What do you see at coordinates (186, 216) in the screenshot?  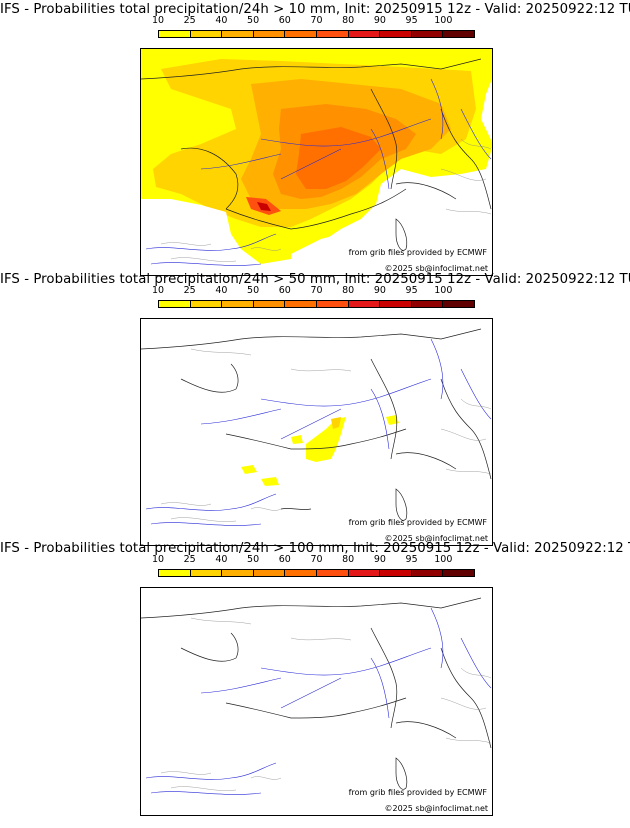 I see `bay-of-biscay` at bounding box center [186, 216].